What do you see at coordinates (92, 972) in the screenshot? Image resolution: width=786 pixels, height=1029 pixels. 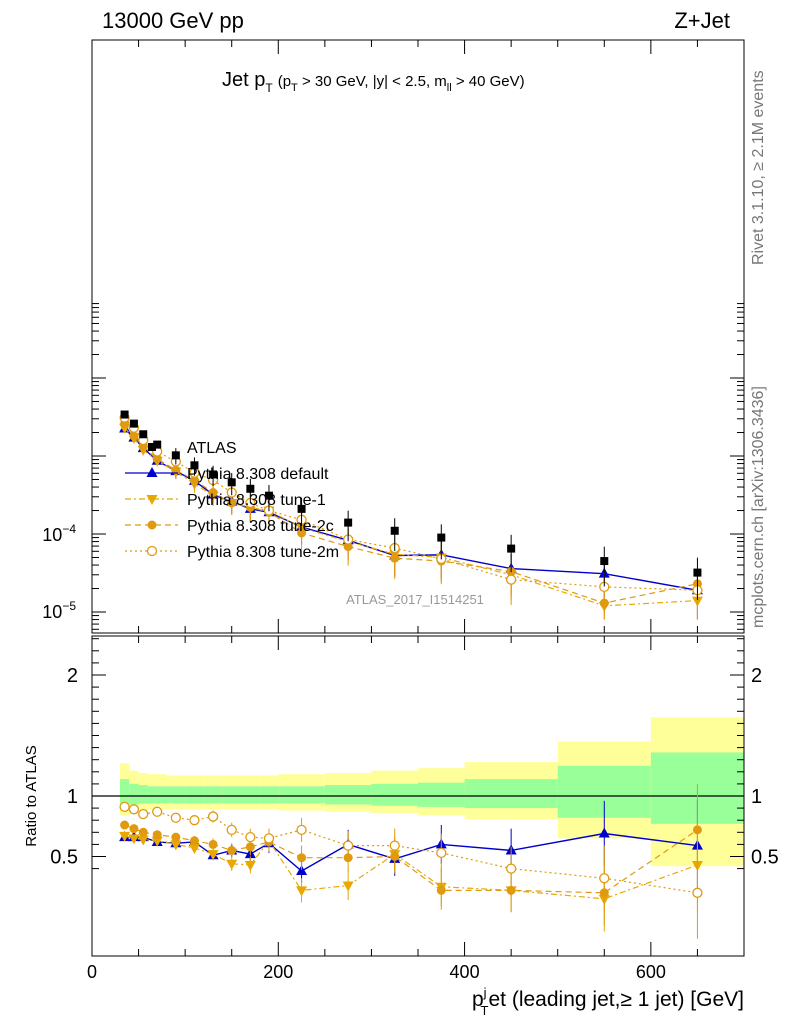 I see `ratio-xtick-label: 0` at bounding box center [92, 972].